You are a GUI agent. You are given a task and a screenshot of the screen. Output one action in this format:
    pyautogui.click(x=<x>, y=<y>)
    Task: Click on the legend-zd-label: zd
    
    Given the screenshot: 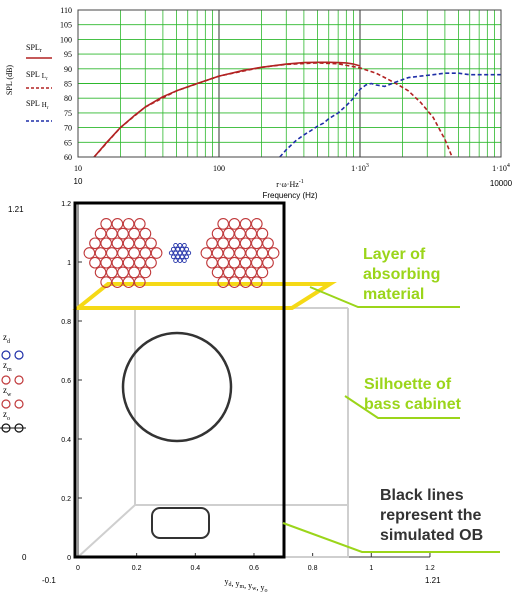 What is the action you would take?
    pyautogui.click(x=6, y=338)
    